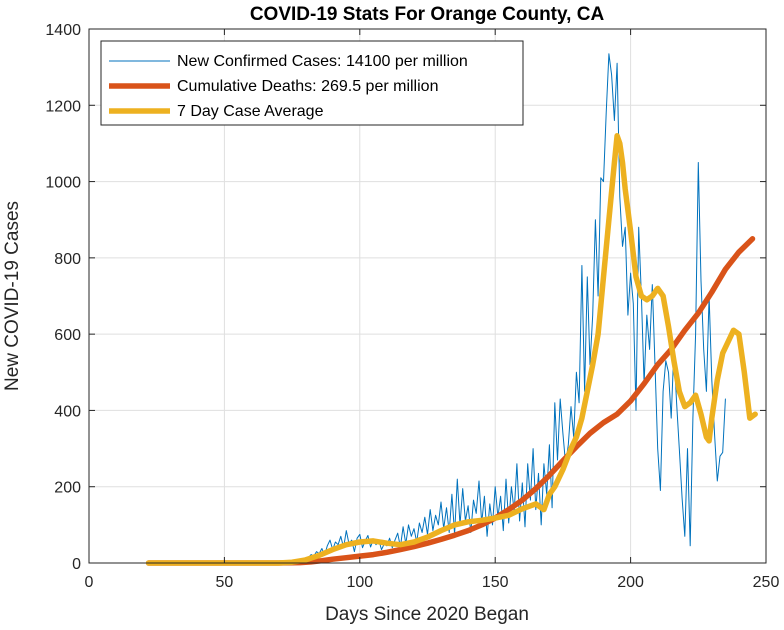  I want to click on y-tick-label: 400, so click(67, 411).